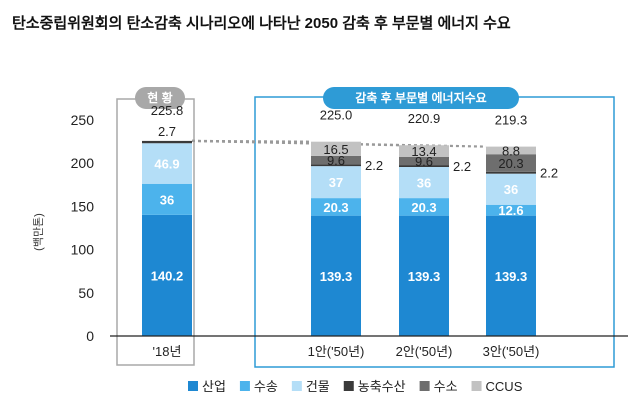 The height and width of the screenshot is (416, 640). I want to click on x-category-label: 1안('50년), so click(336, 351).